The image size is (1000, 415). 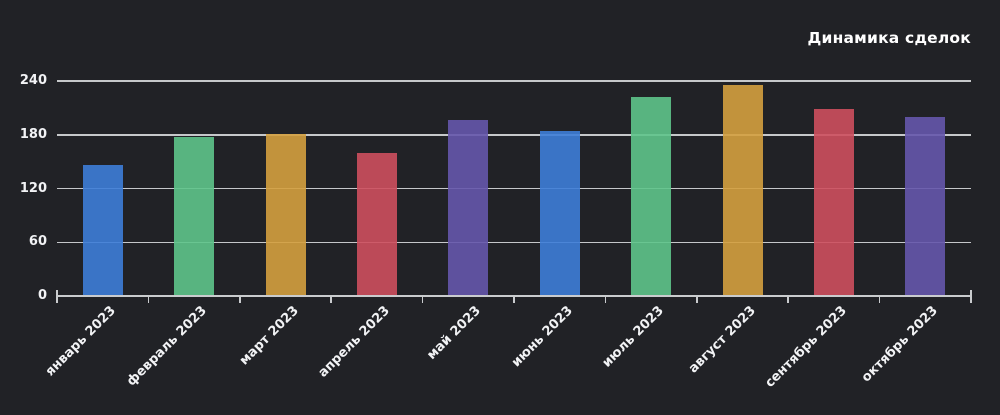 I want to click on bar-июнь-2023, so click(x=559, y=213).